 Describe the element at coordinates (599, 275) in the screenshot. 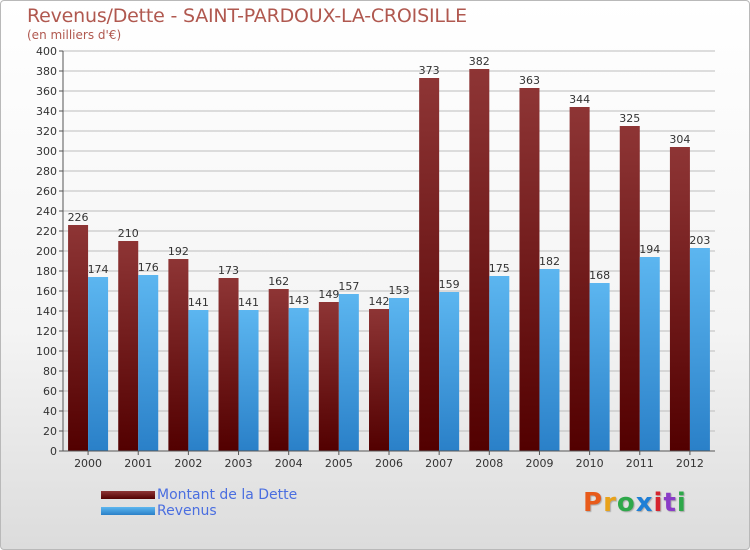

I see `data-label-revenus: 168` at that location.